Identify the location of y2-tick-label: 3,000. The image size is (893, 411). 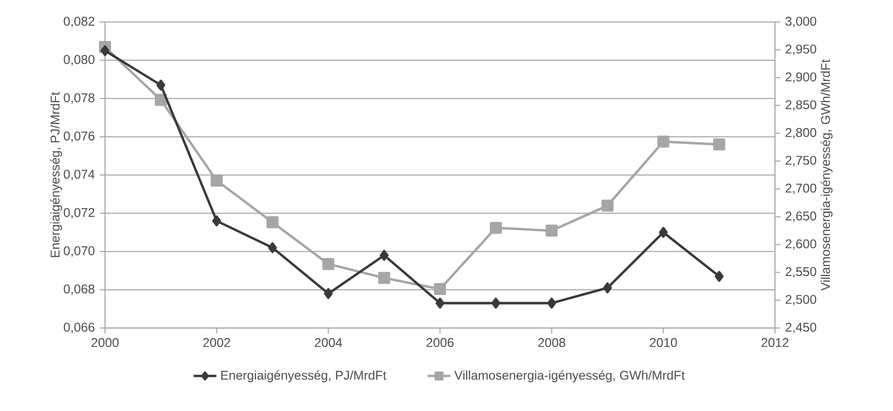
(801, 22).